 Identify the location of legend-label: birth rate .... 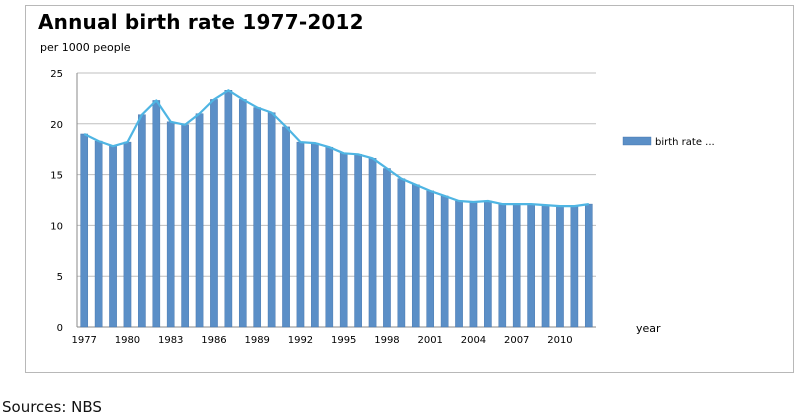
(685, 142).